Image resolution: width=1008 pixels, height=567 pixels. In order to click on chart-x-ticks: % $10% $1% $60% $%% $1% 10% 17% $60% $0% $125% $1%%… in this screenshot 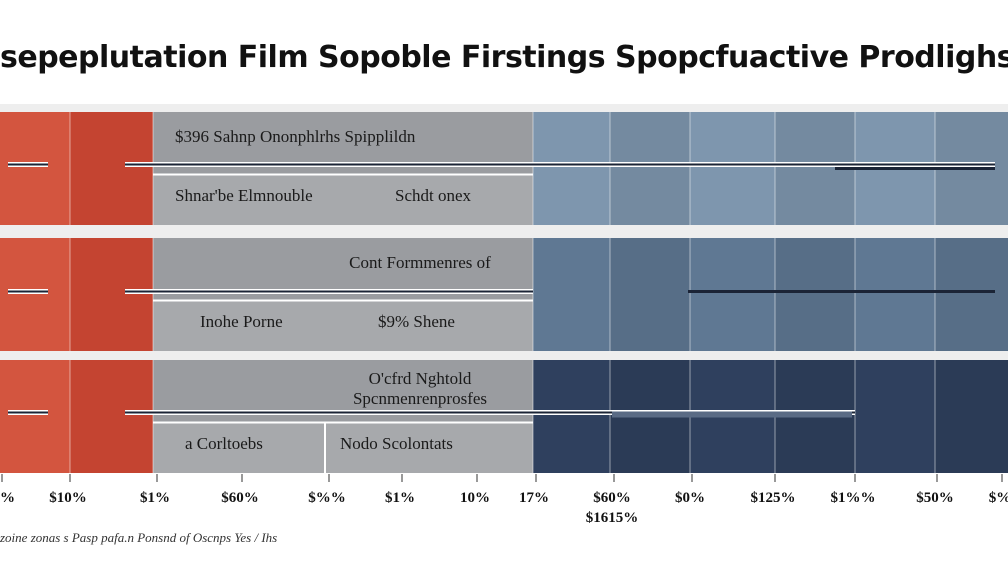, I will do `click(504, 500)`.